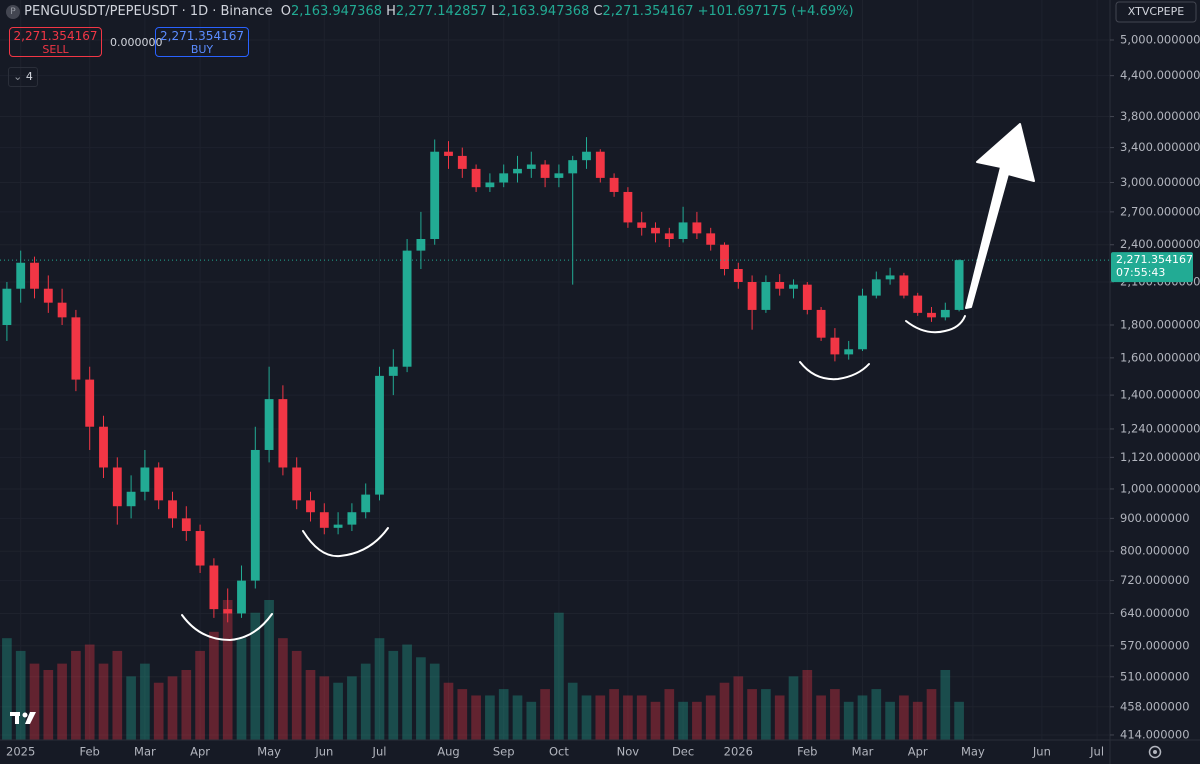 The image size is (1200, 764). Describe the element at coordinates (863, 752) in the screenshot. I see `x-tick-label: Mar` at that location.